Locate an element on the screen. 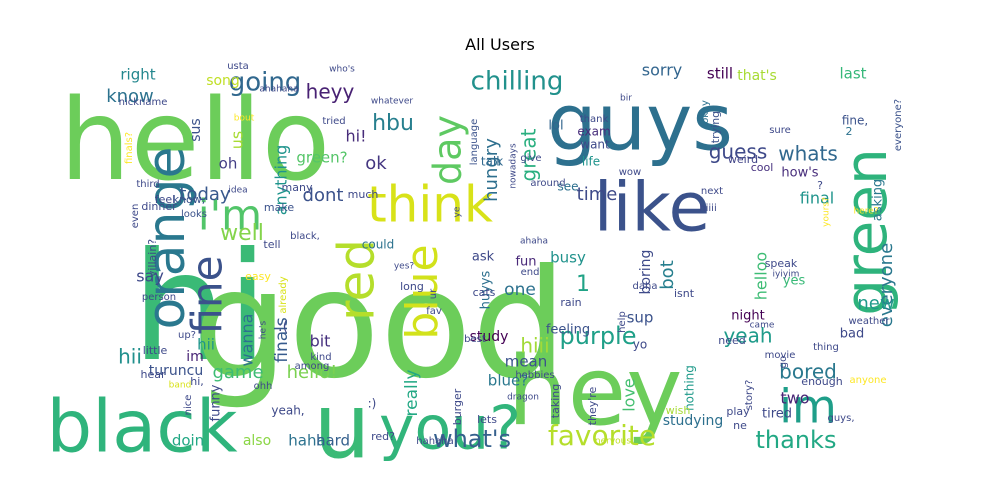 The width and height of the screenshot is (1000, 500). word: lets is located at coordinates (487, 419).